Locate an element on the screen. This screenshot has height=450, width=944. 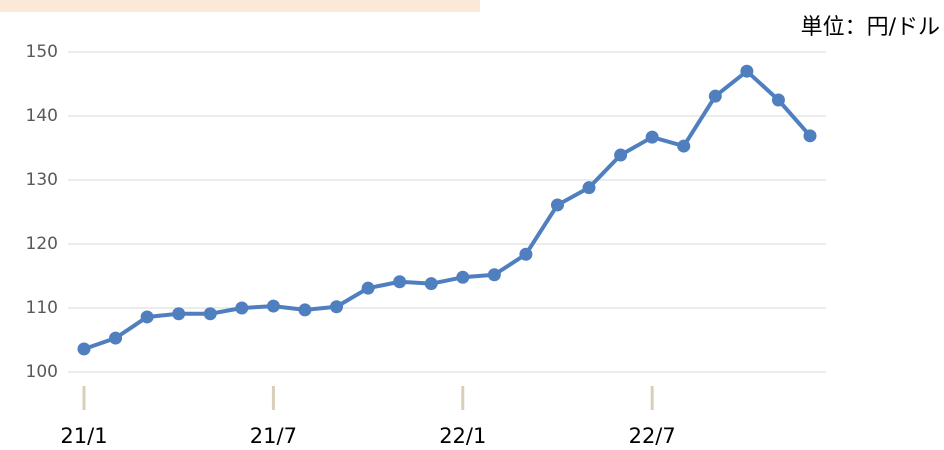
unit-label: 単位：円/ドル is located at coordinates (870, 27).